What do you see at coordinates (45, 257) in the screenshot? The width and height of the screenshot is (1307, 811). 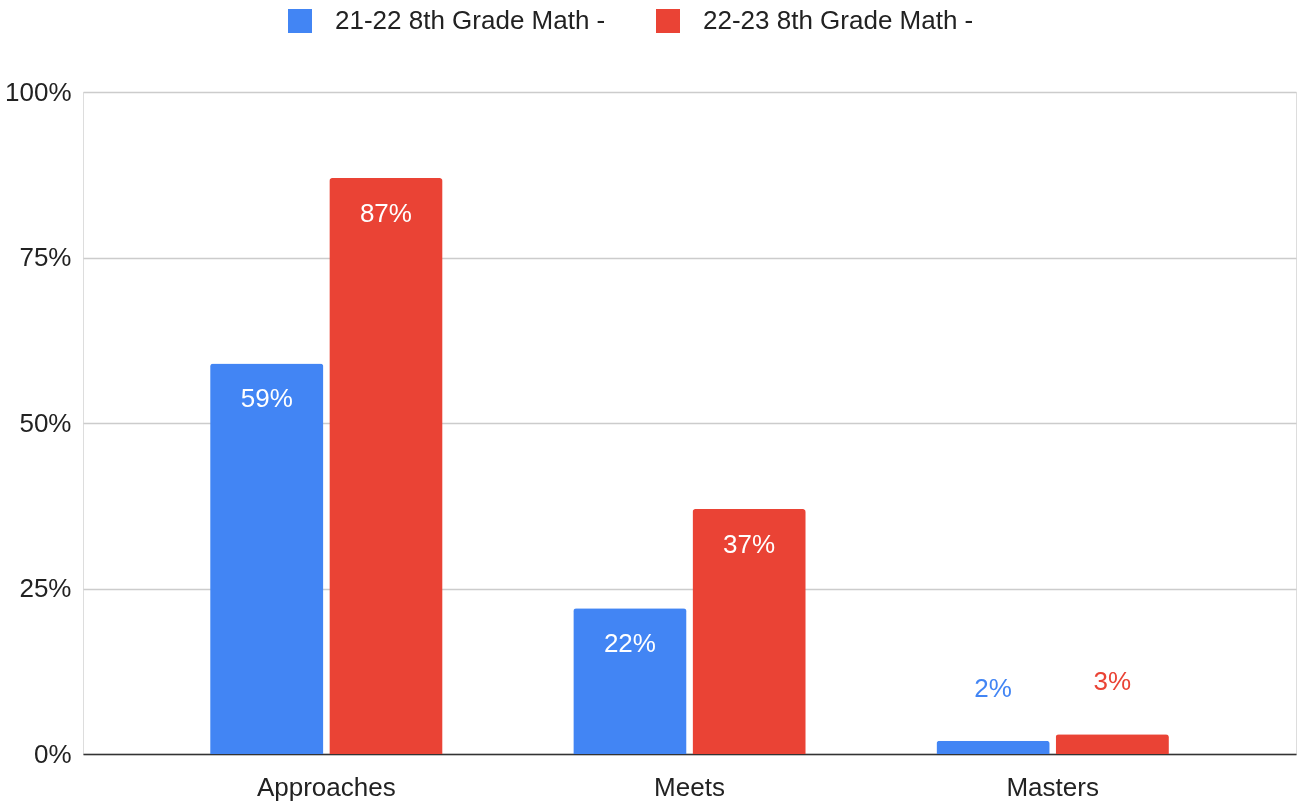 I see `y-tick-label: 75%` at bounding box center [45, 257].